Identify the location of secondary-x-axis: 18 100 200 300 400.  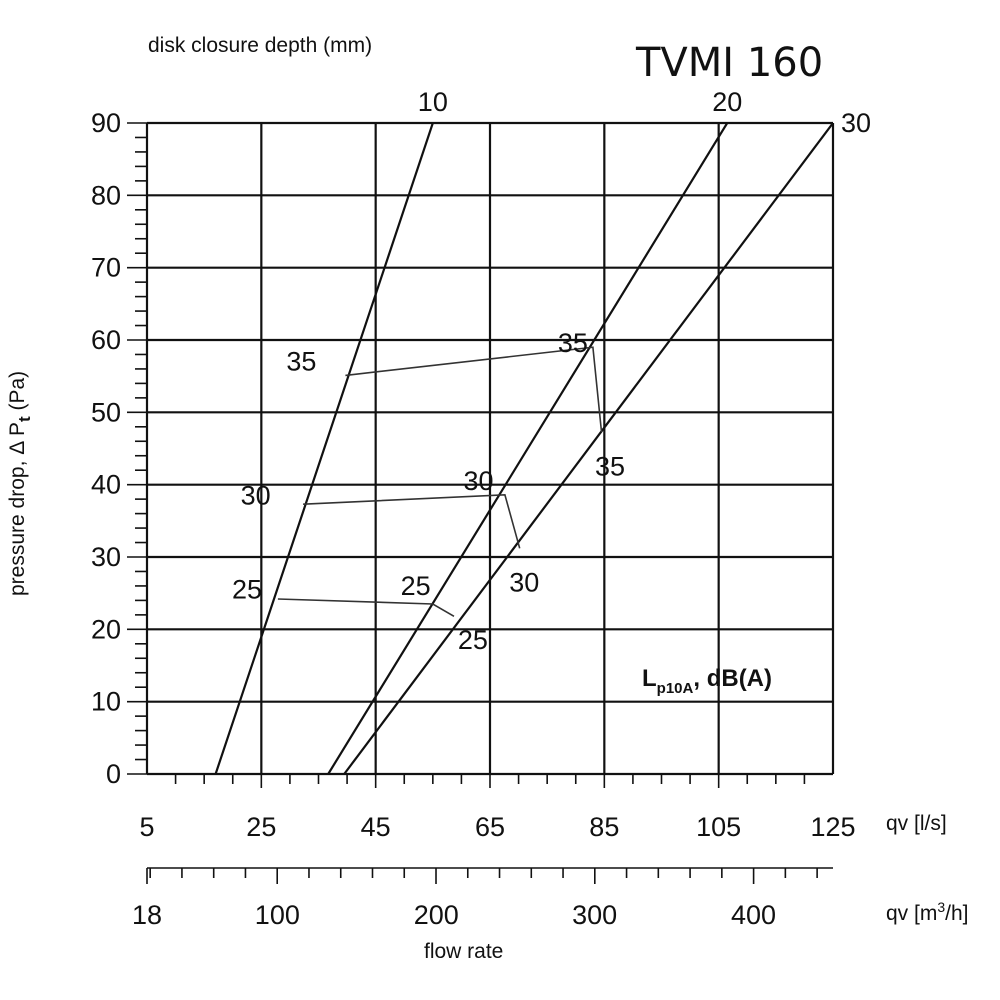
(482, 898).